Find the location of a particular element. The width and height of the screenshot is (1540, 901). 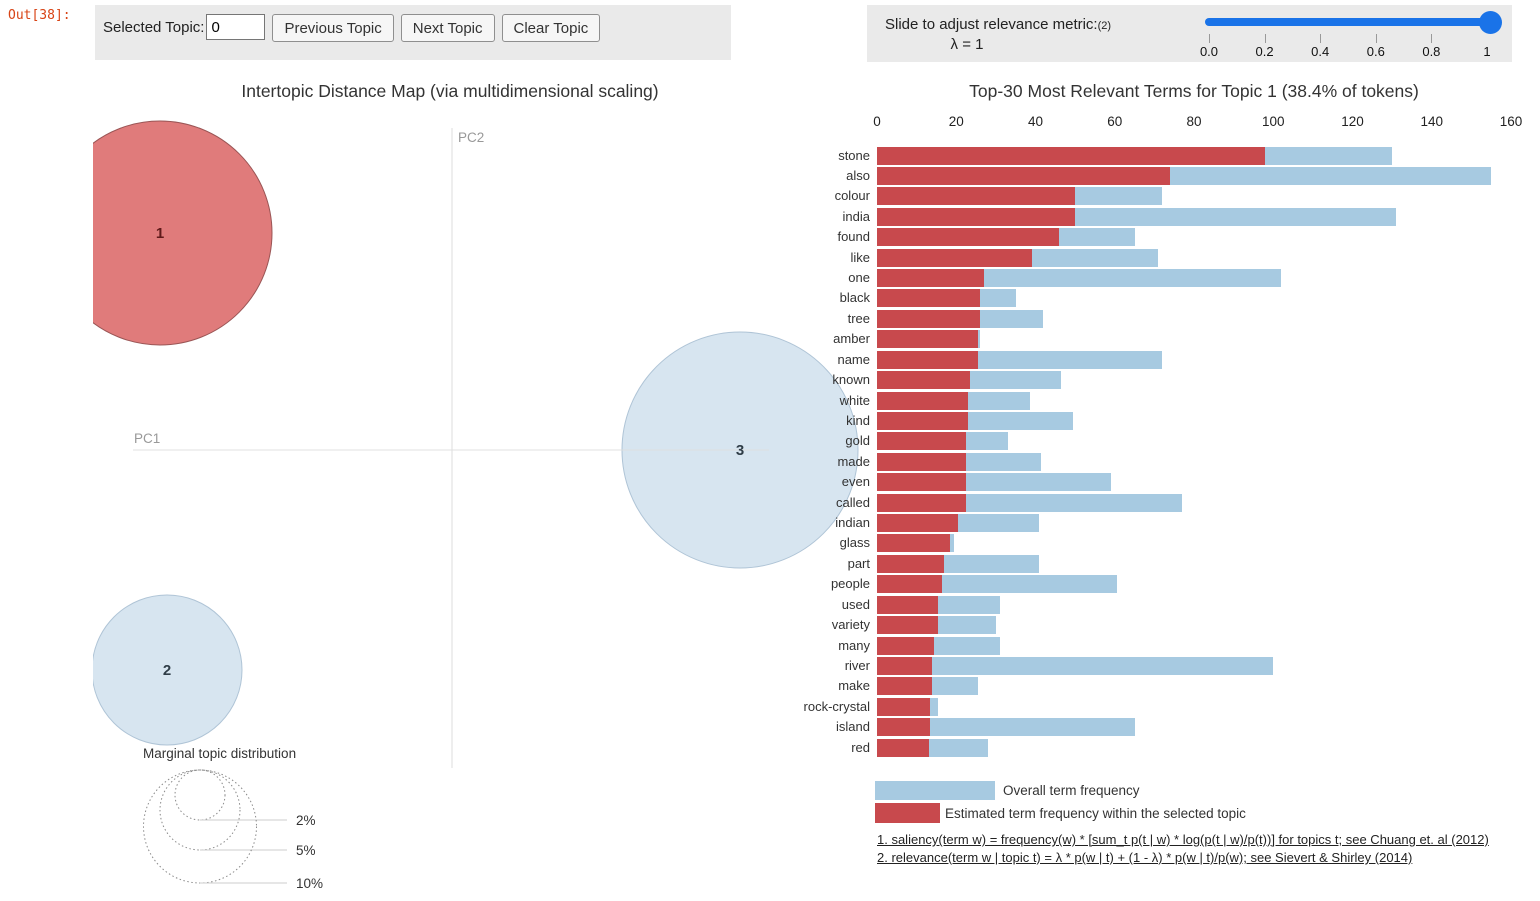

x-tick-label: 120 is located at coordinates (1352, 121).